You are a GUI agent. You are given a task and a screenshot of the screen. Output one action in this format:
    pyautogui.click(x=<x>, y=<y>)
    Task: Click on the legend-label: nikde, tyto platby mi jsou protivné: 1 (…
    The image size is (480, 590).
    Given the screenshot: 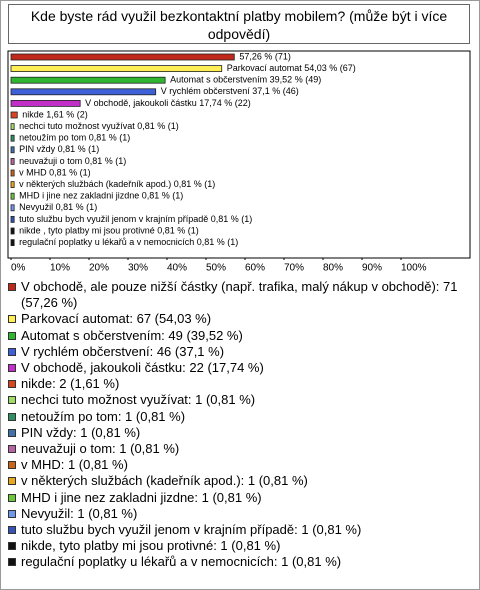 What is the action you would take?
    pyautogui.click(x=151, y=546)
    